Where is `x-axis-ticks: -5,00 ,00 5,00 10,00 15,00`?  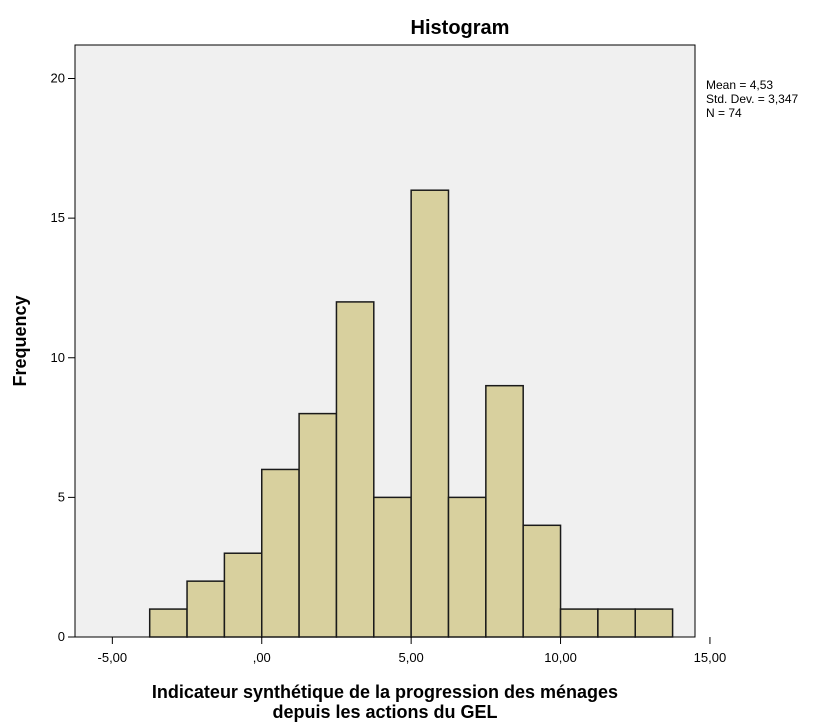 x-axis-ticks: -5,00 ,00 5,00 10,00 15,00 is located at coordinates (412, 651).